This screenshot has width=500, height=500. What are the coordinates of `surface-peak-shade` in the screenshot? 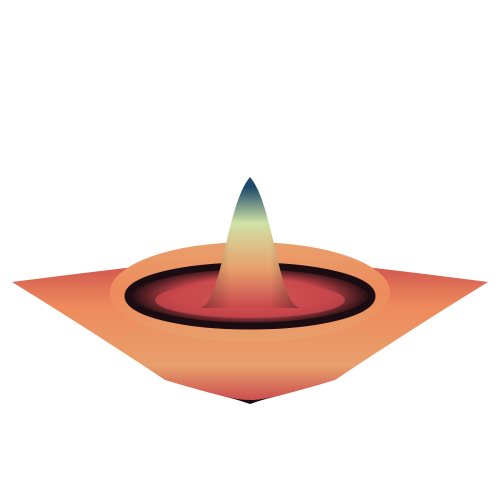 It's located at (250, 242).